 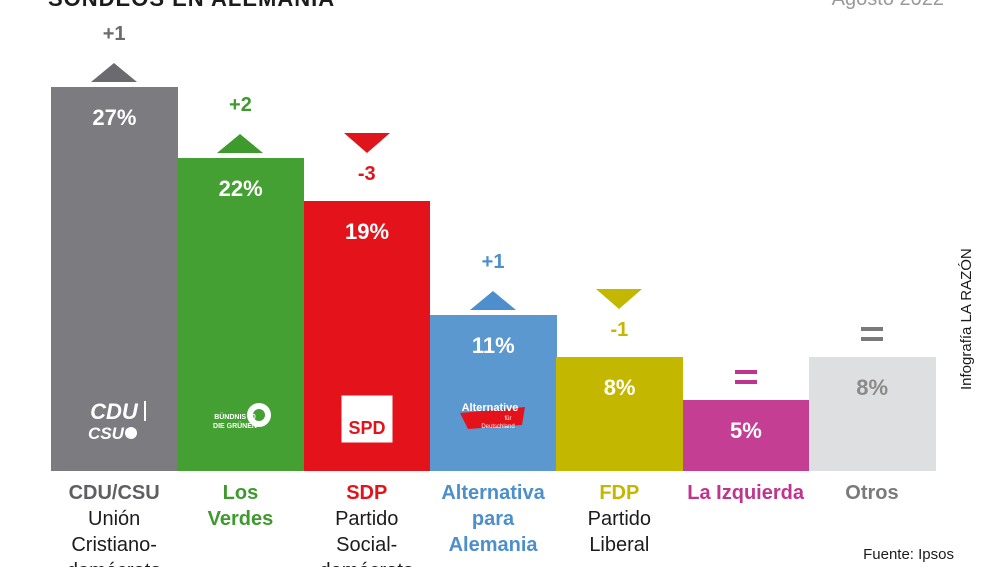 What do you see at coordinates (367, 493) in the screenshot?
I see `category-label: SDP` at bounding box center [367, 493].